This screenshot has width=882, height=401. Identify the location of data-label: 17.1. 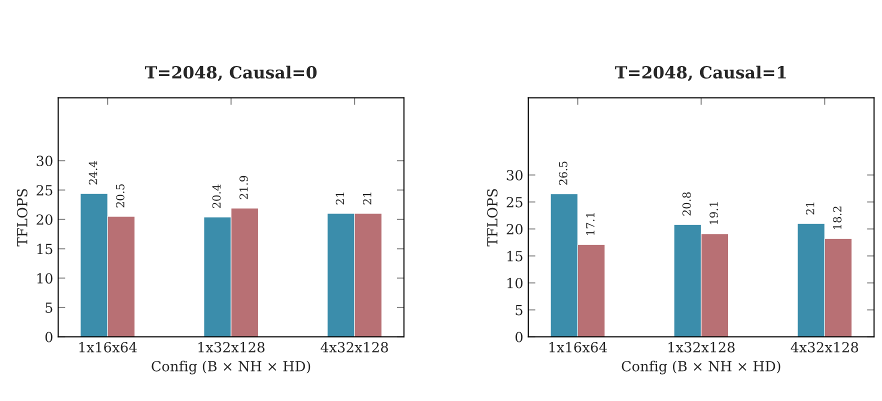
(590, 224).